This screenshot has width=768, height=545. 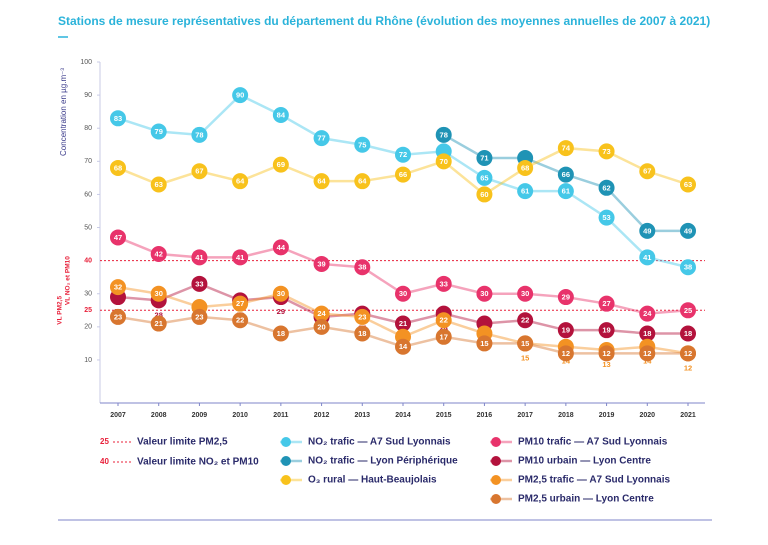 What do you see at coordinates (593, 442) in the screenshot?
I see `legend-label: PM10 trafic — A7 Sud Lyonnais` at bounding box center [593, 442].